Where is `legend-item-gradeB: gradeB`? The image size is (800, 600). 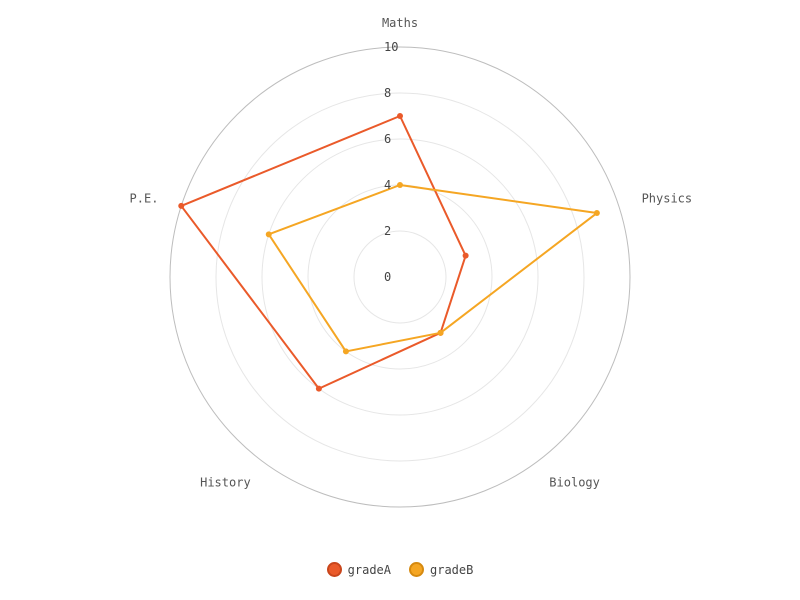 legend-item-gradeB: gradeB is located at coordinates (441, 569).